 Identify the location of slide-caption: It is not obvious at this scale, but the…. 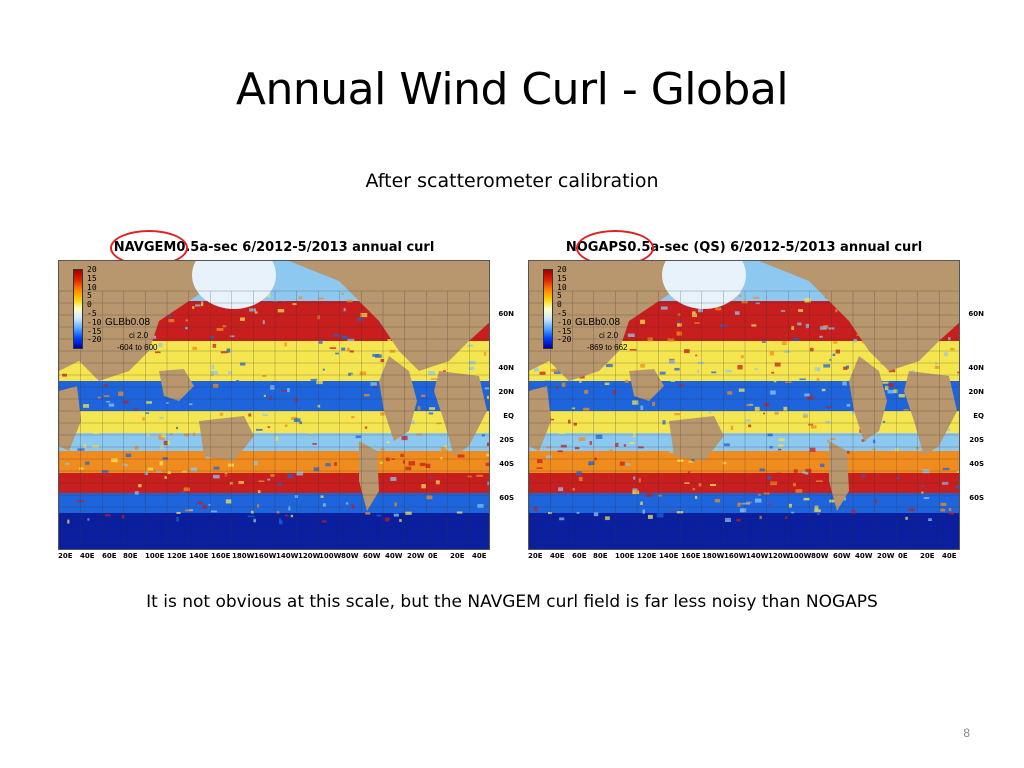
(512, 602).